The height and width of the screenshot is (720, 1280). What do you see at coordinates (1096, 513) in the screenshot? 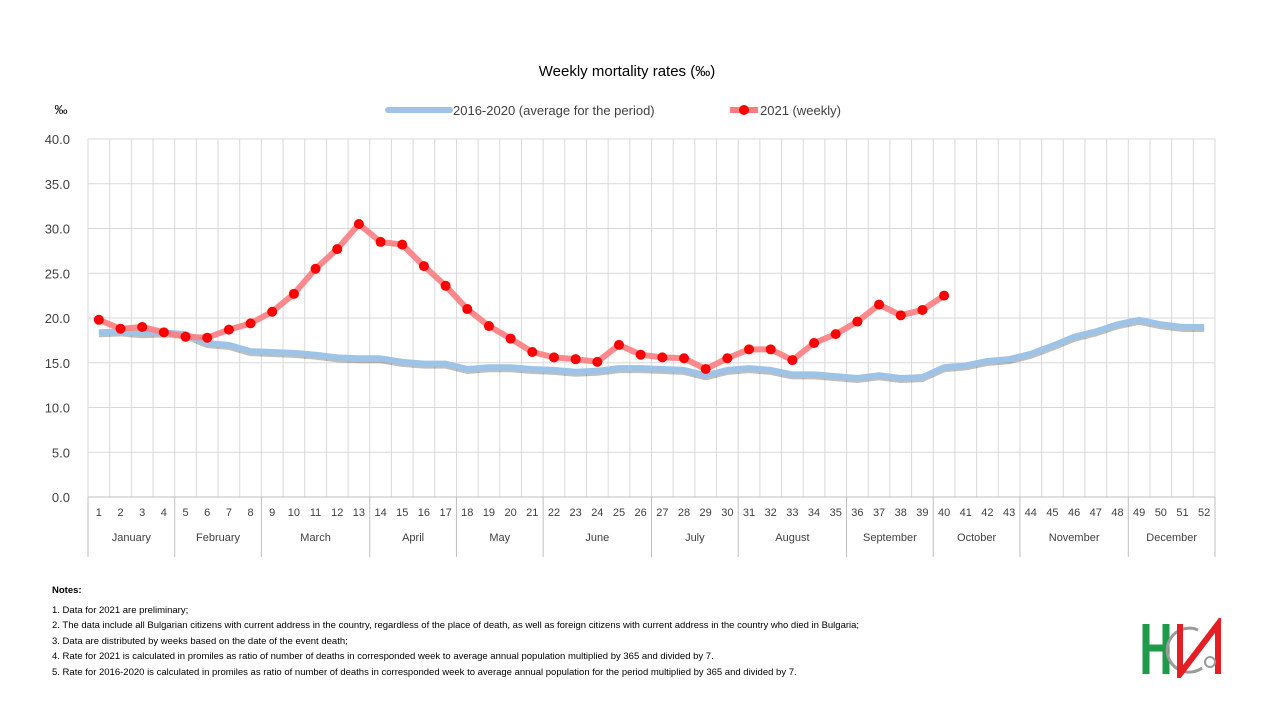
I see `x-tick-label: 47` at bounding box center [1096, 513].